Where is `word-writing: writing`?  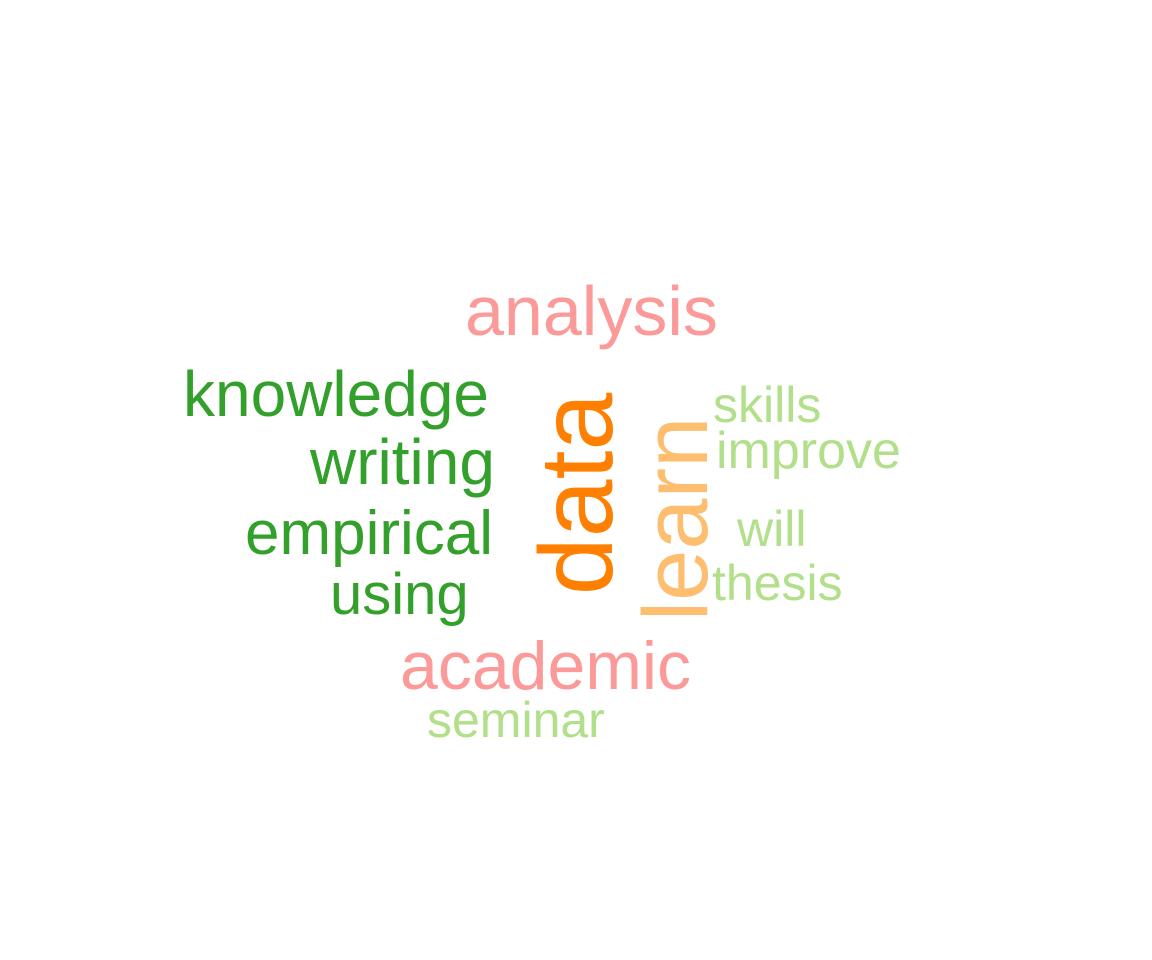 word-writing: writing is located at coordinates (402, 462).